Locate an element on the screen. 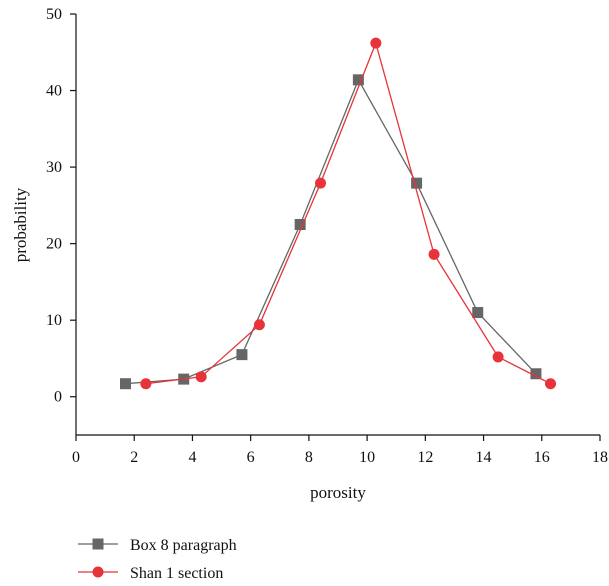 This screenshot has height=586, width=609. x-tick-label: 12 is located at coordinates (425, 457).